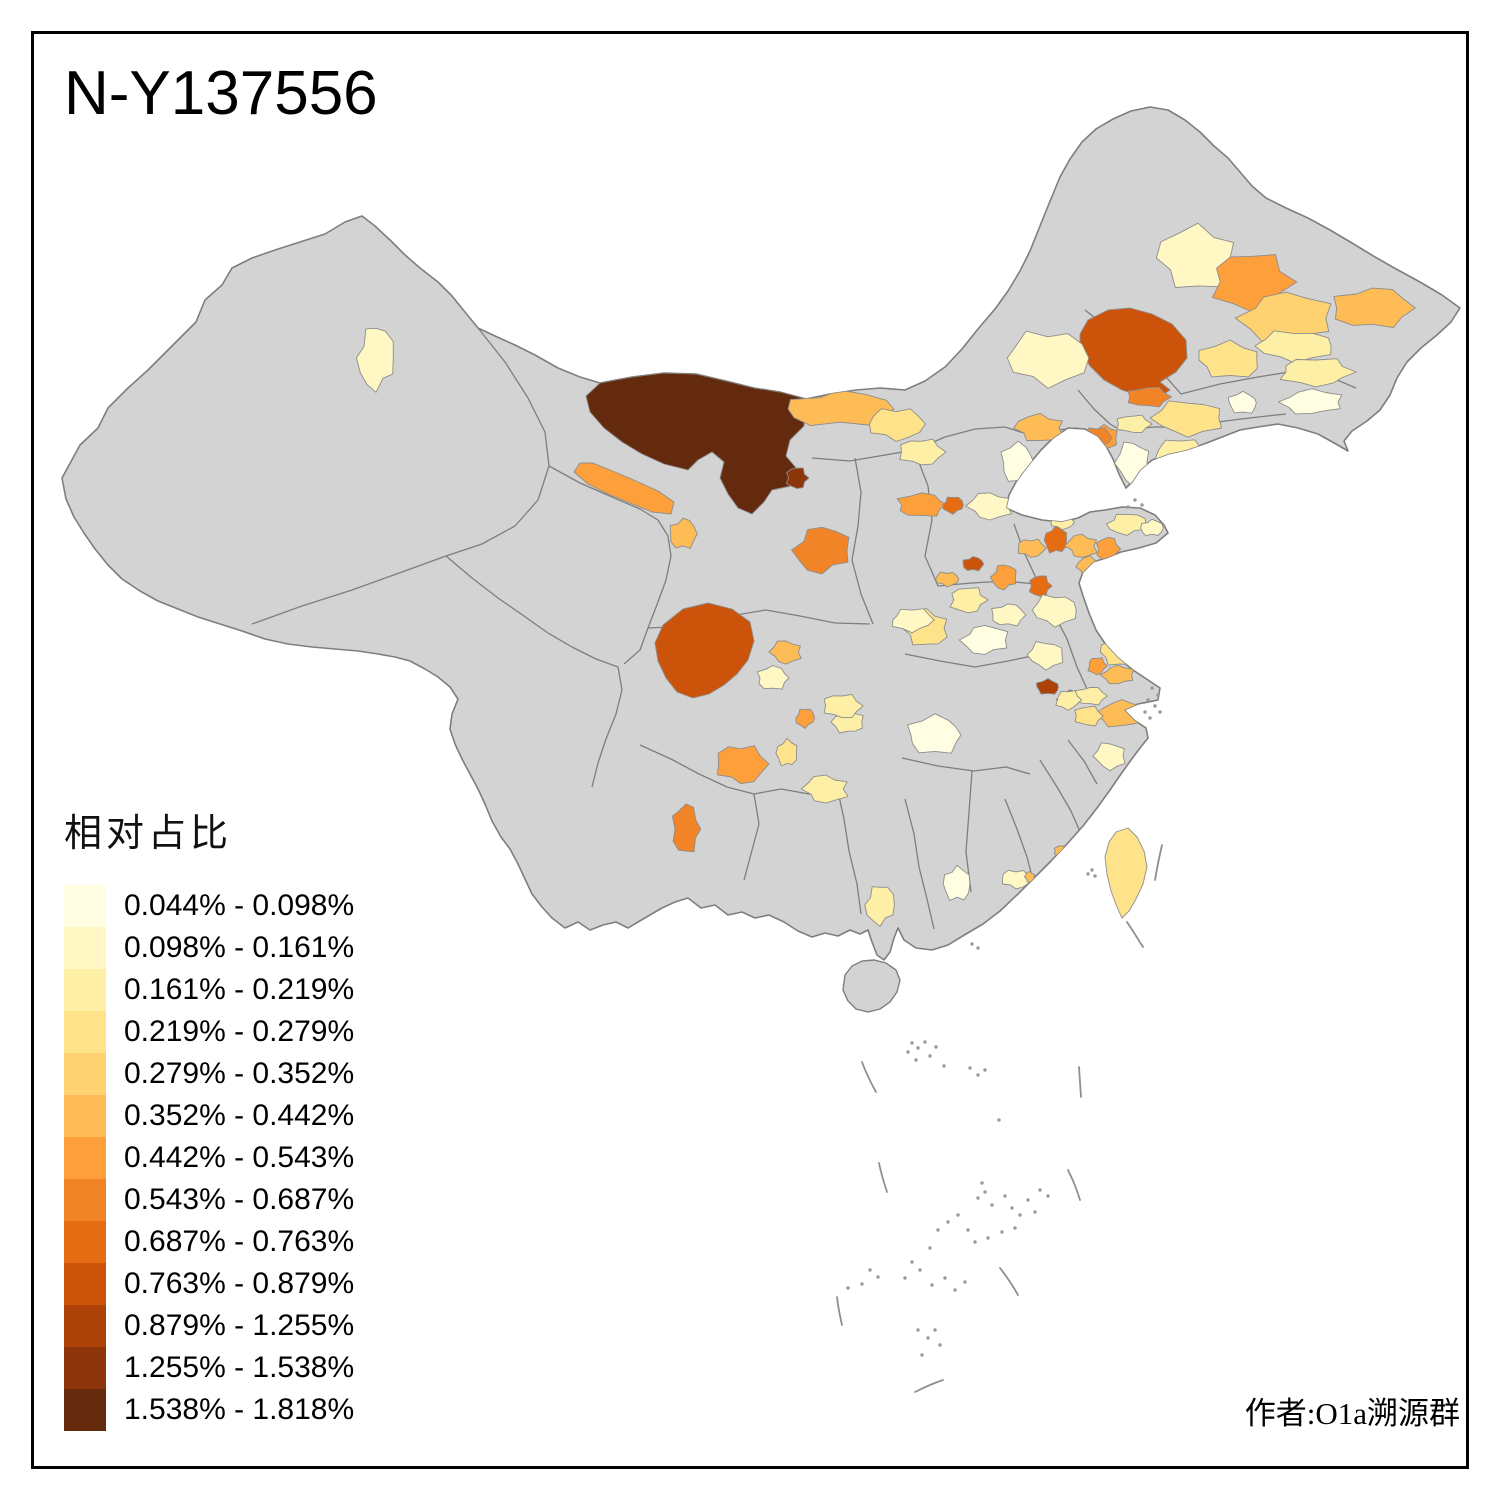  I want to click on map-region-hexi-corridor, so click(624, 488).